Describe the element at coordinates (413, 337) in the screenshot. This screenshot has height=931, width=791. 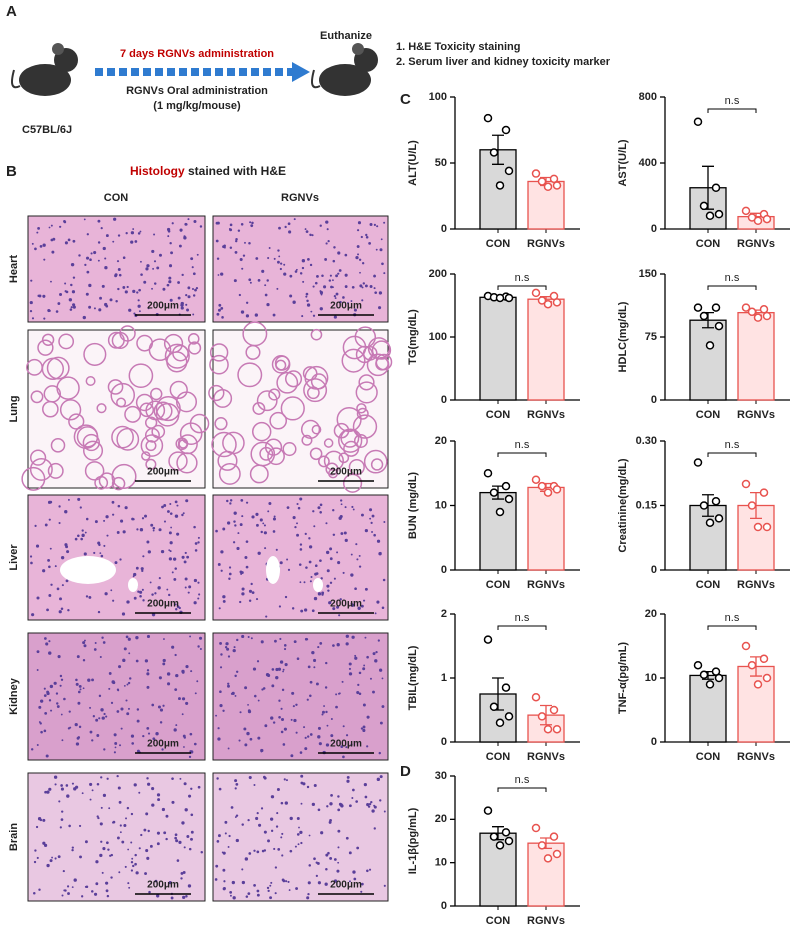
I see `y-axis-label: TG(mg/dL)` at that location.